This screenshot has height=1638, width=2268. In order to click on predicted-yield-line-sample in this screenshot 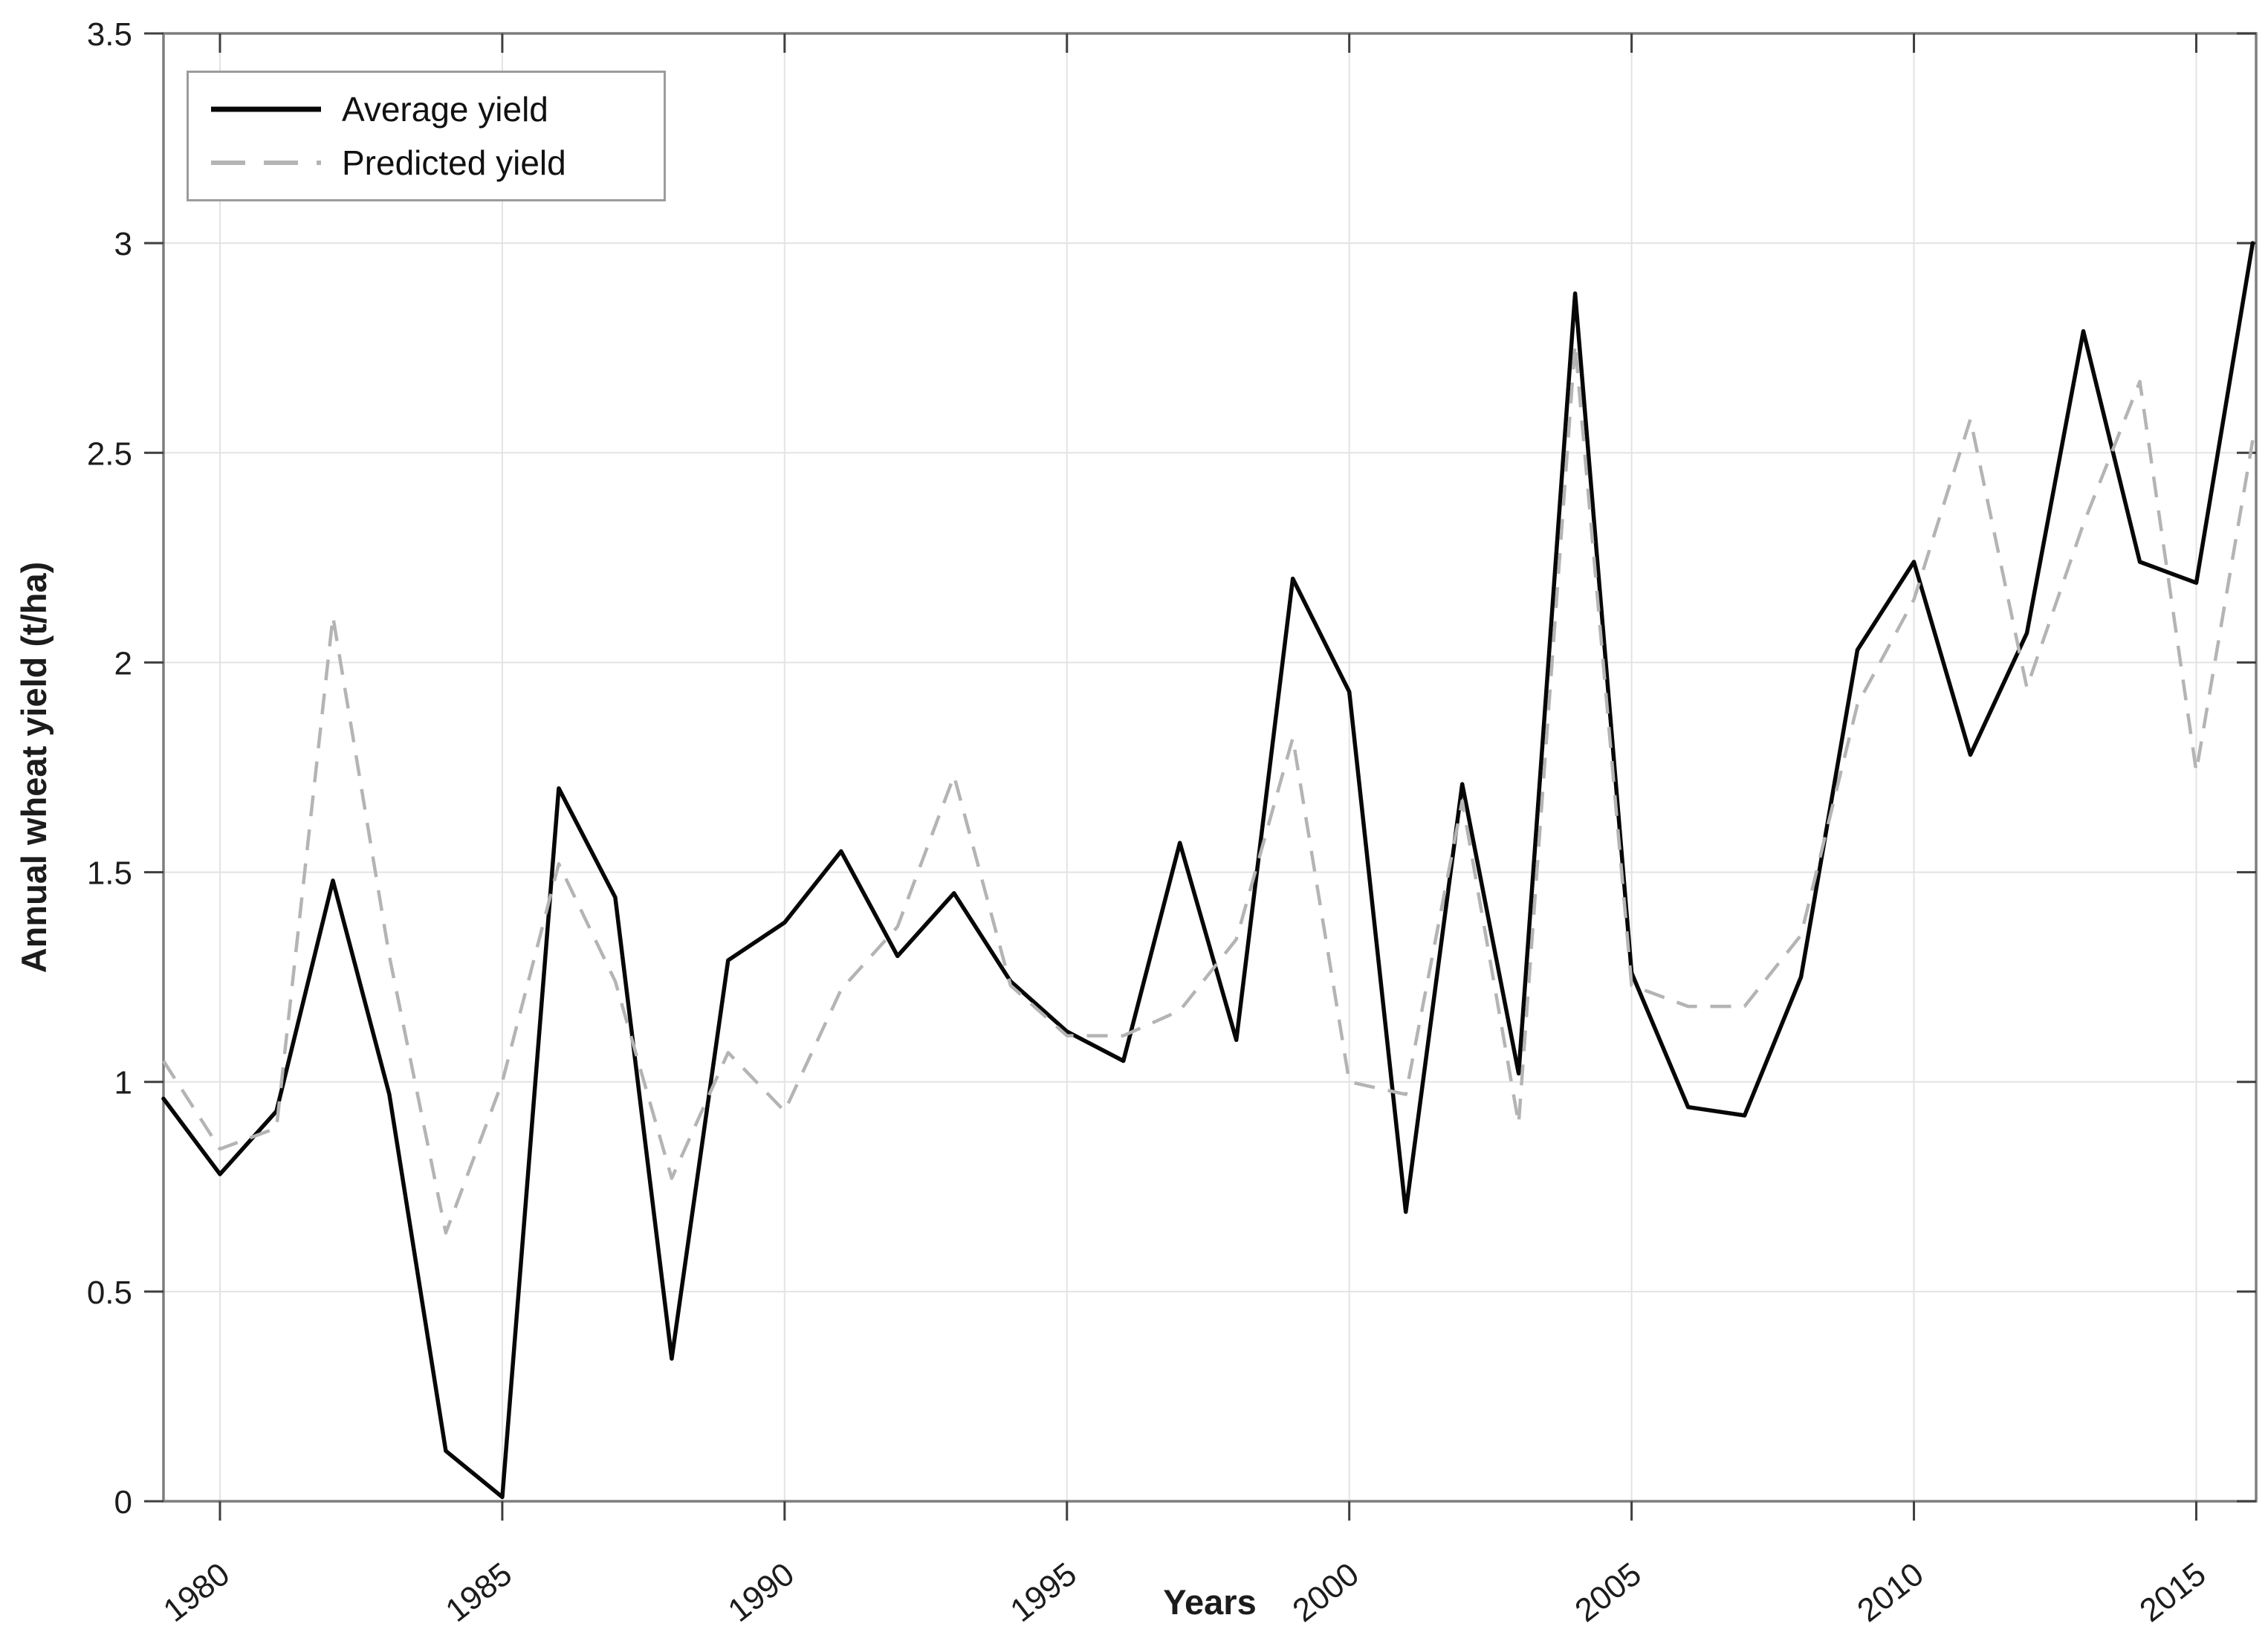, I will do `click(266, 163)`.